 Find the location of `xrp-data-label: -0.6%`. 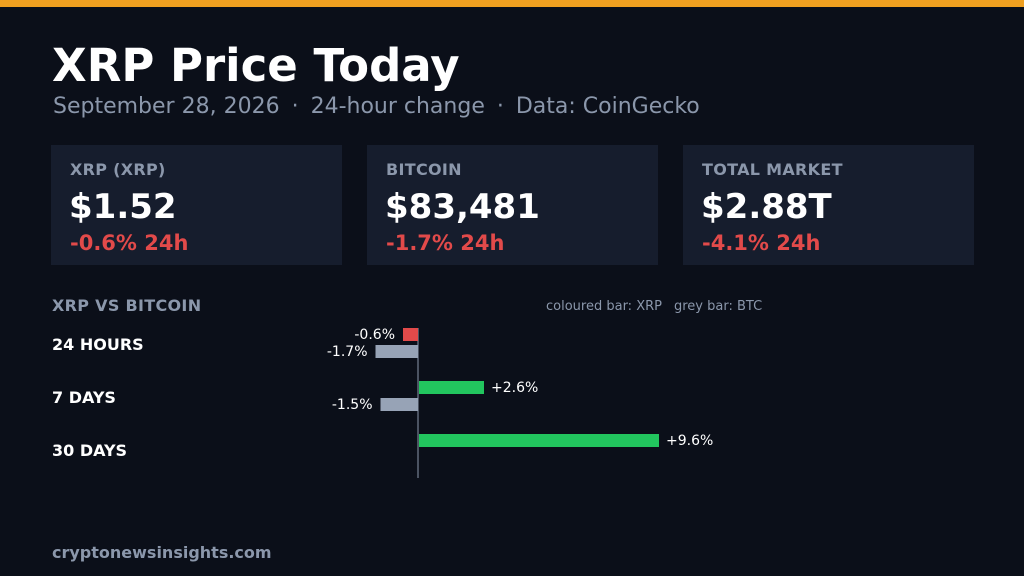

xrp-data-label: -0.6% is located at coordinates (374, 335).